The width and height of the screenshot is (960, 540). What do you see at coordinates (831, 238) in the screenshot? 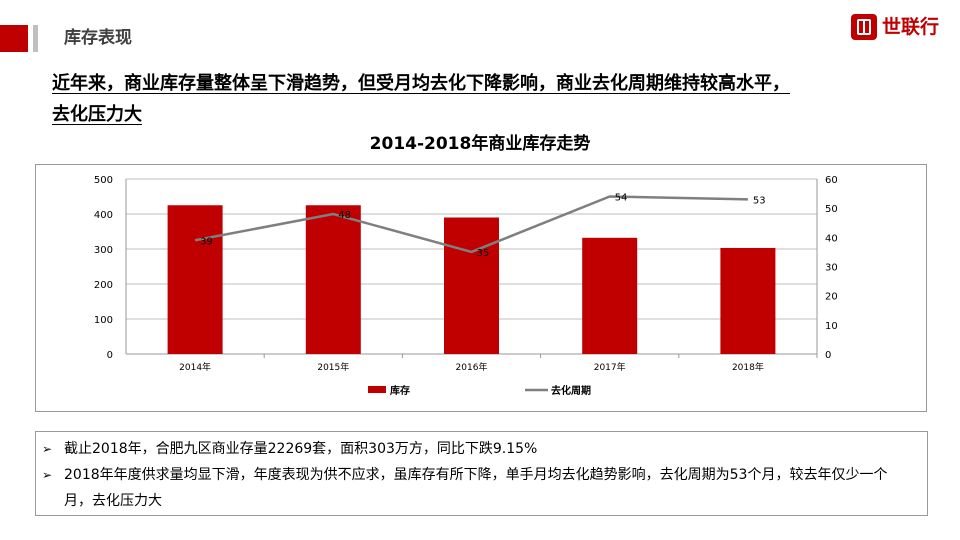
I see `y-right-tick-label: 40` at bounding box center [831, 238].